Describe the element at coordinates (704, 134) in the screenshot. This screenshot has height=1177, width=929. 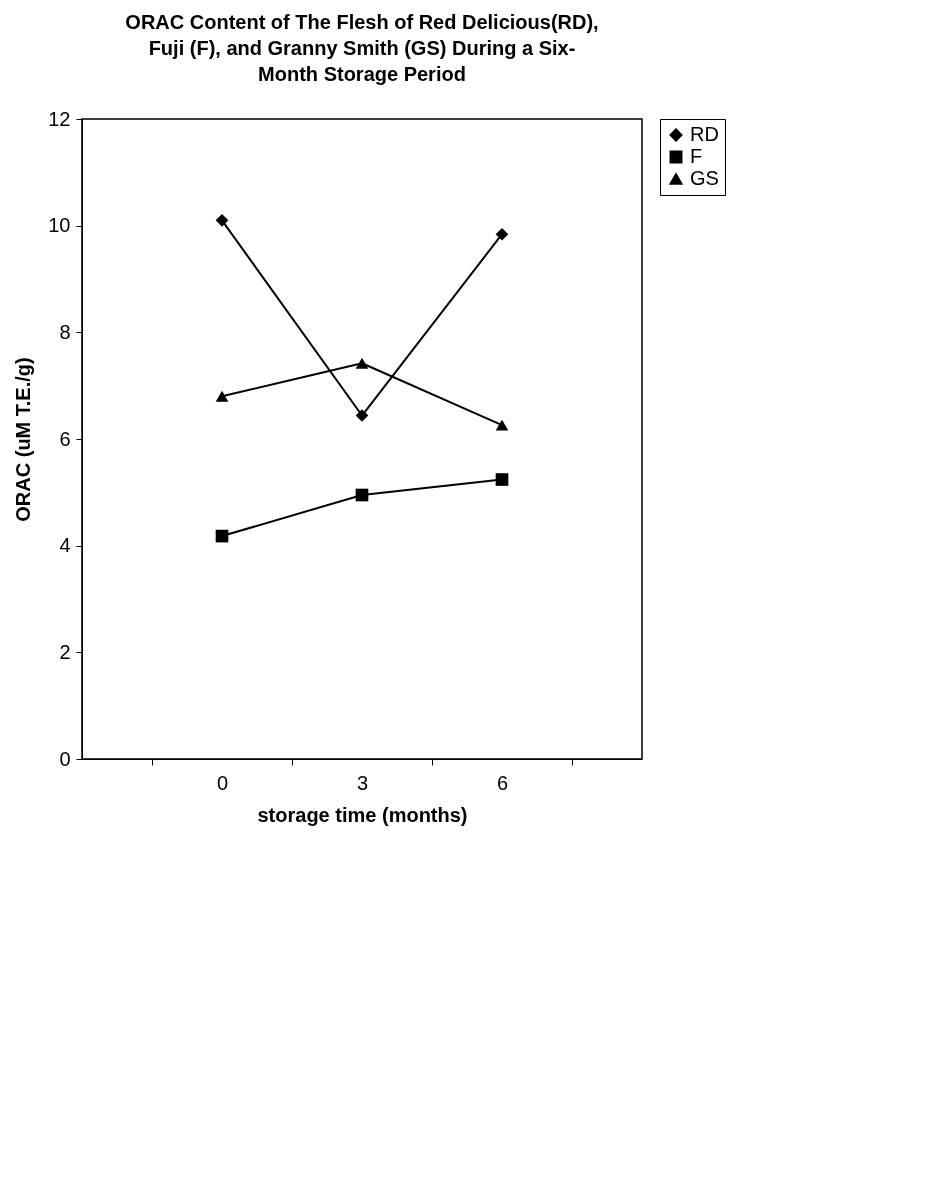
I see `legend-label: RD` at that location.